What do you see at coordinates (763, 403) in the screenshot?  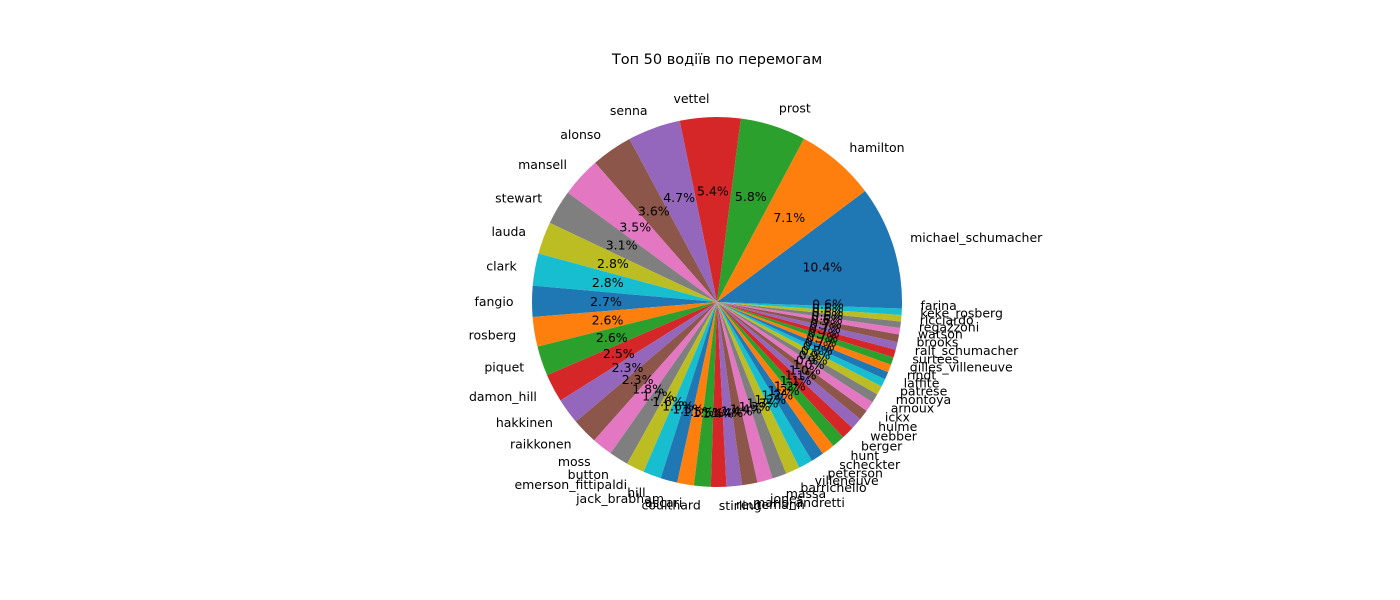 I see `slice-percent: 1.3%` at bounding box center [763, 403].